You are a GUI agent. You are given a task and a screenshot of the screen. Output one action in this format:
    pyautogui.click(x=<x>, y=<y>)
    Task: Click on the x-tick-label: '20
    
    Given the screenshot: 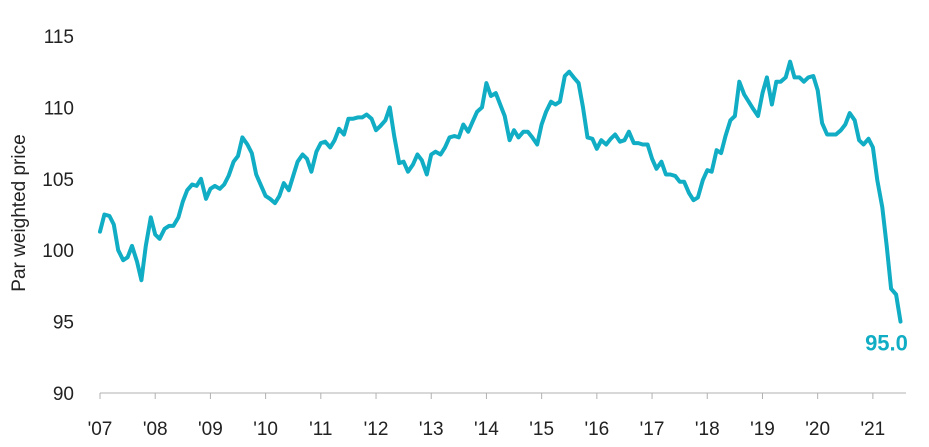 What is the action you would take?
    pyautogui.click(x=817, y=429)
    